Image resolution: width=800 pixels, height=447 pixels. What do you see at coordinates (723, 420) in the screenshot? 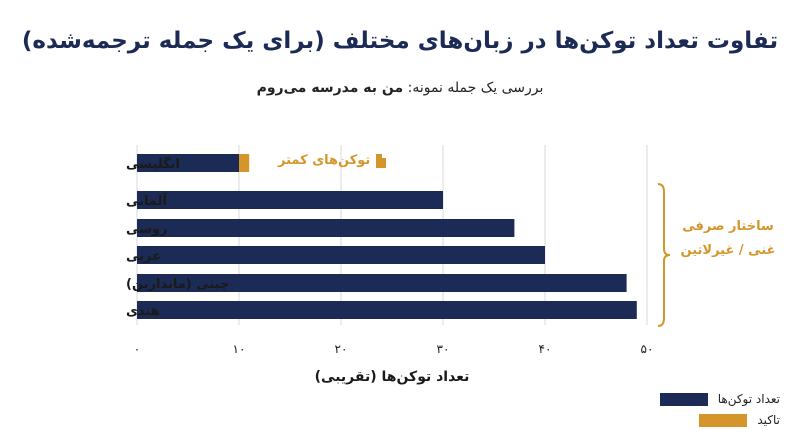
I see `legend-swatch-emphasis` at bounding box center [723, 420].